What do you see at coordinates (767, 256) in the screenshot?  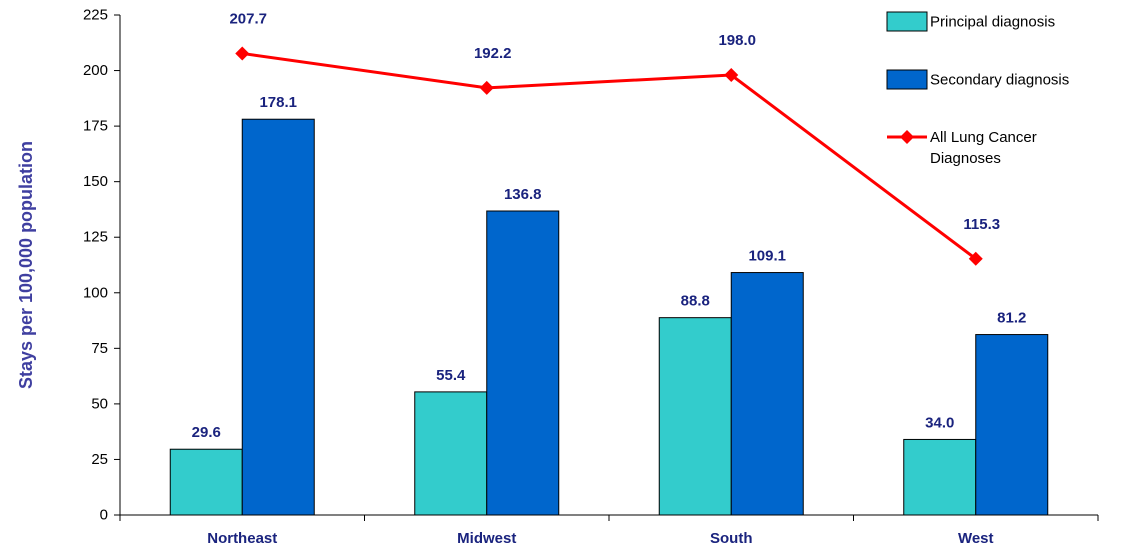 I see `data-label: 109.1` at bounding box center [767, 256].